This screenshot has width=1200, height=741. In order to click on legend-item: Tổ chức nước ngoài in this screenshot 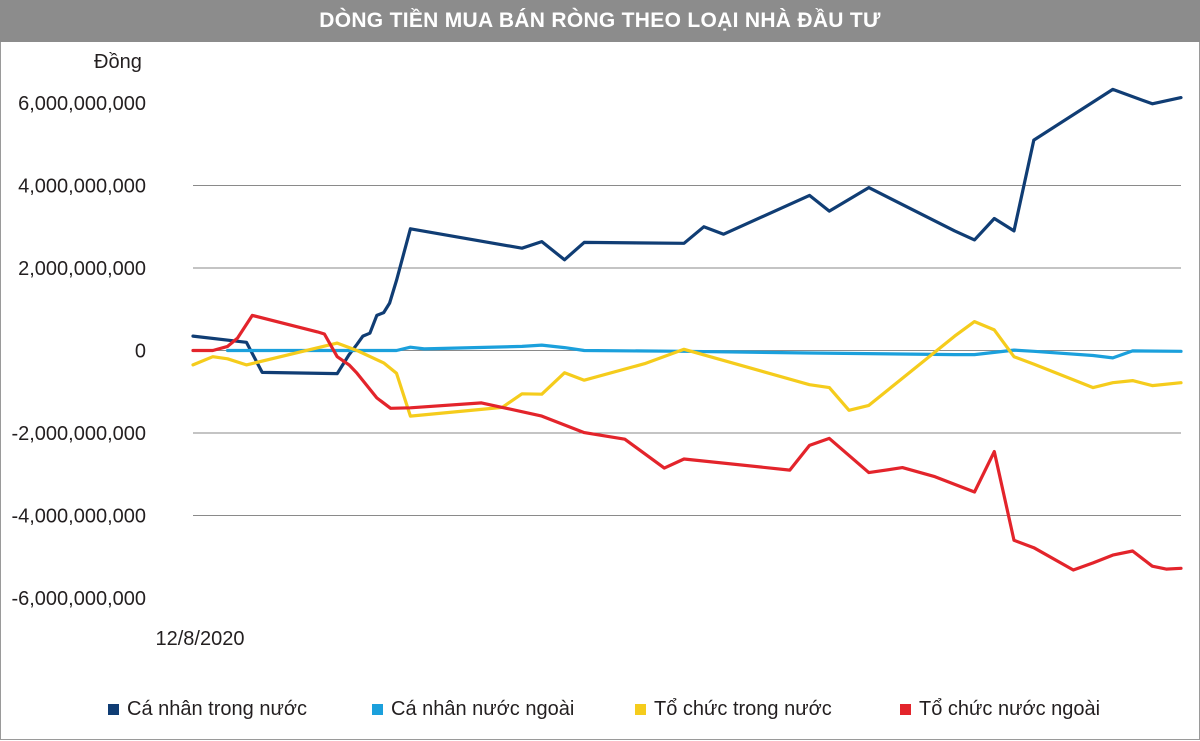, I will do `click(1000, 709)`.